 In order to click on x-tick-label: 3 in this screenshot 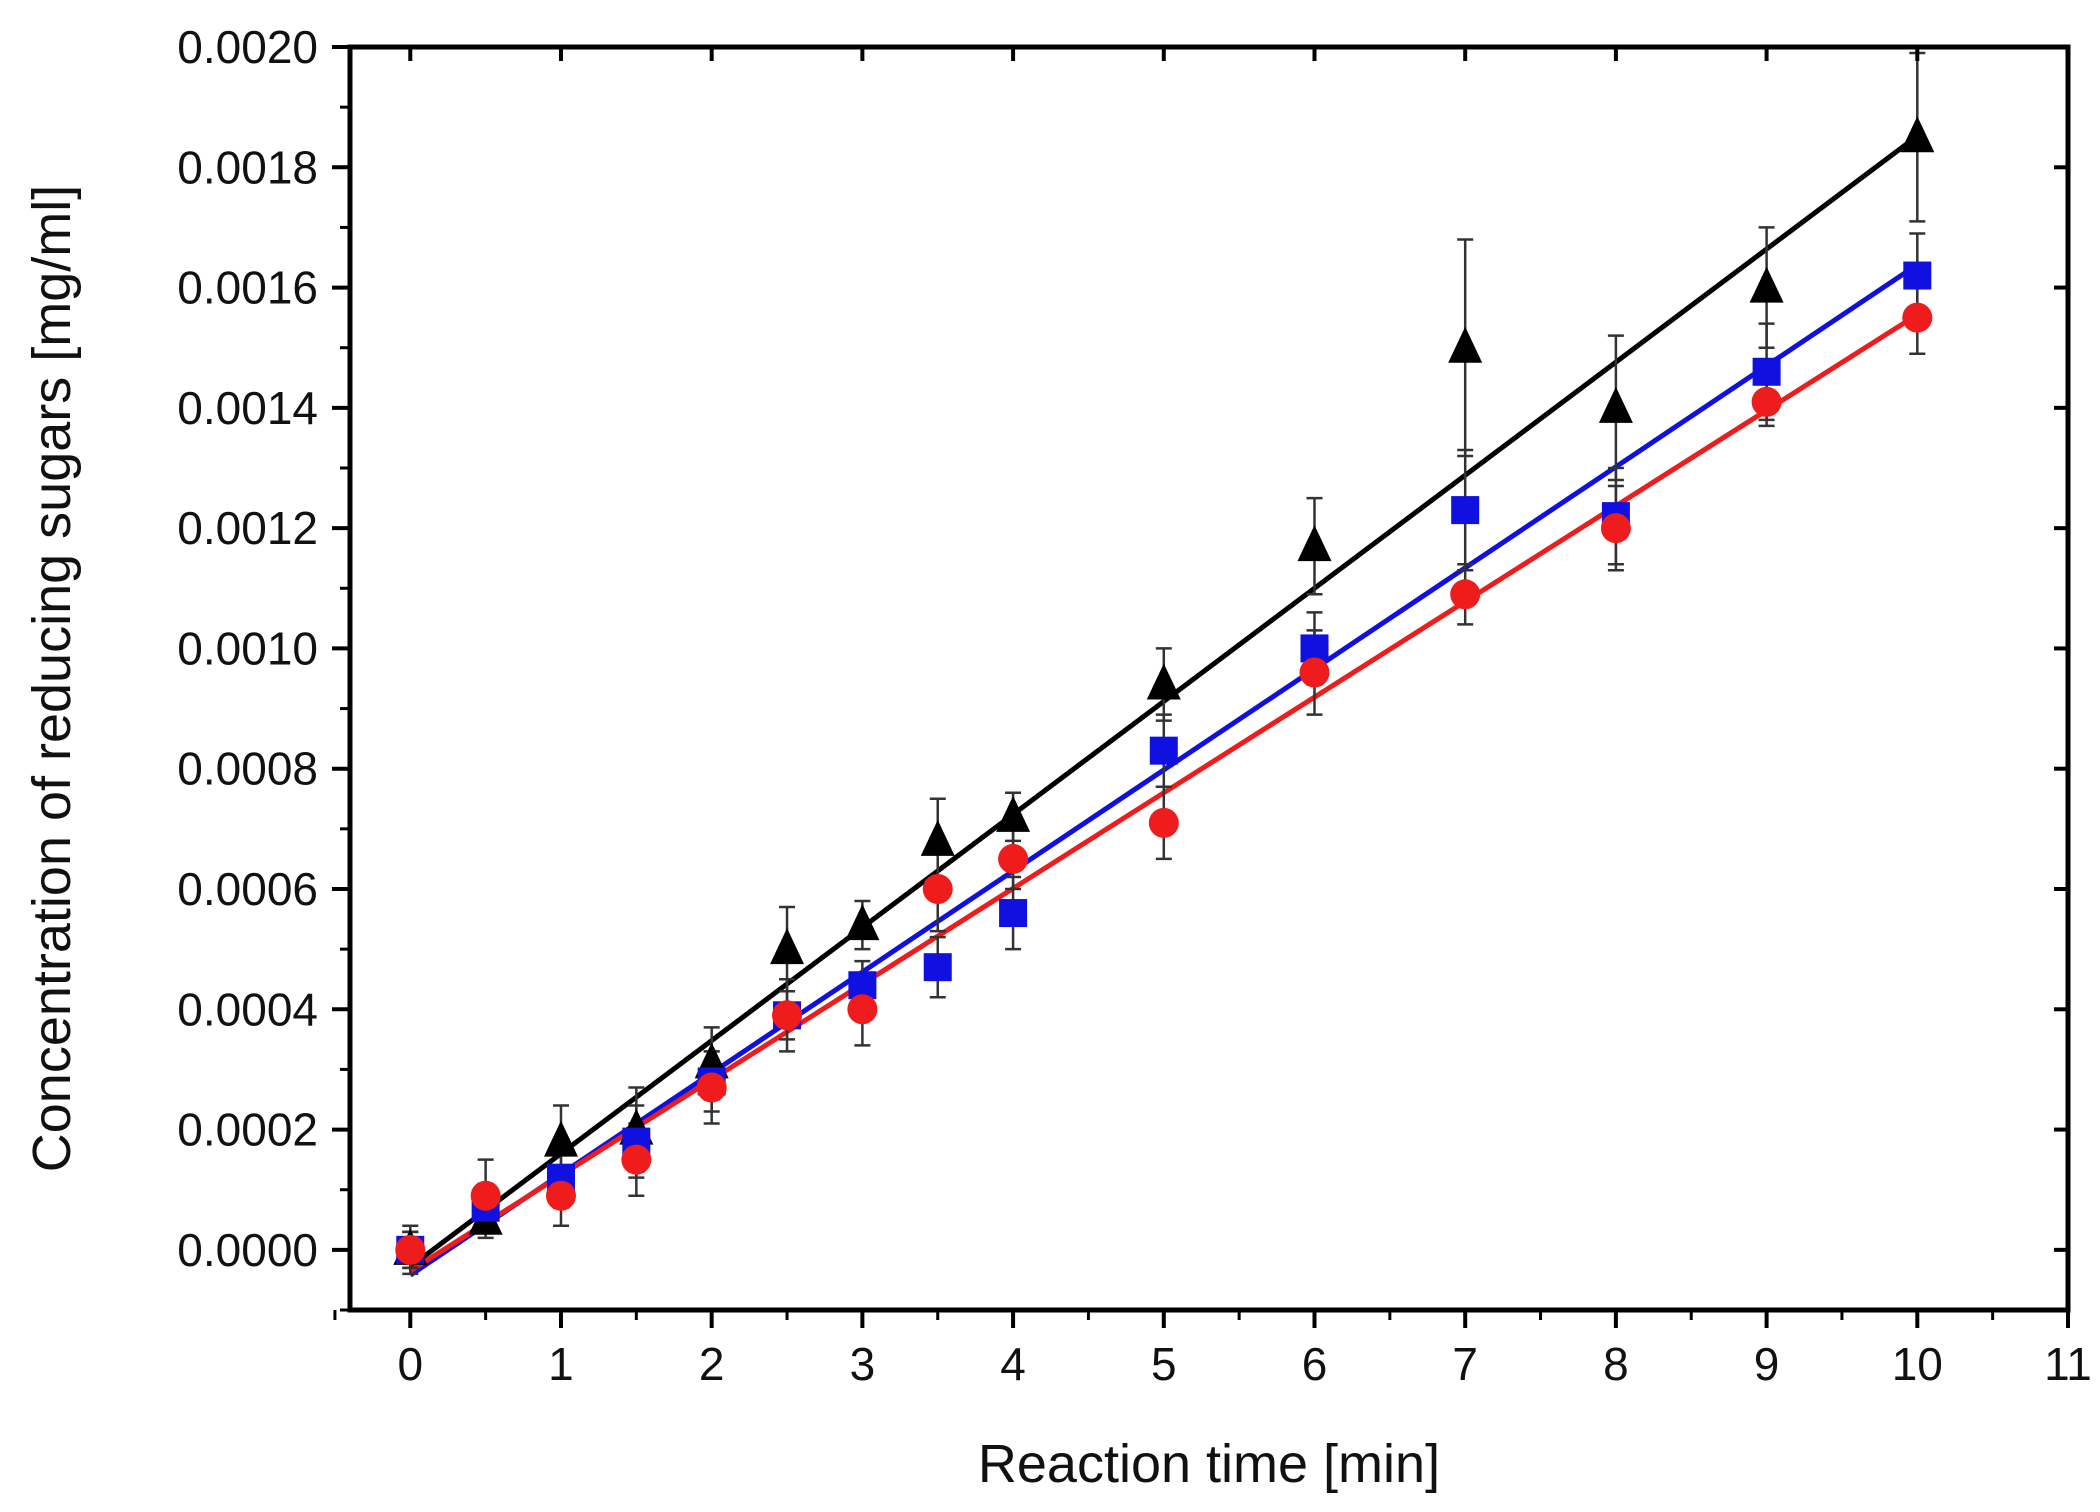, I will do `click(863, 1364)`.